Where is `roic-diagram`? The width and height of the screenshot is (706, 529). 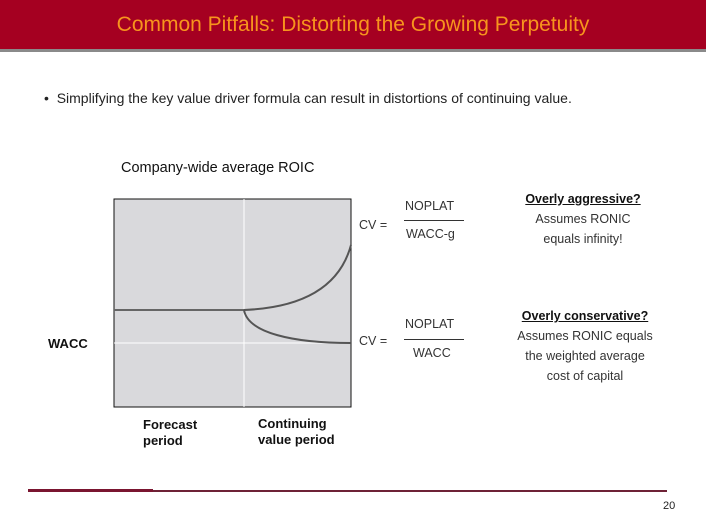
roic-diagram is located at coordinates (232, 303).